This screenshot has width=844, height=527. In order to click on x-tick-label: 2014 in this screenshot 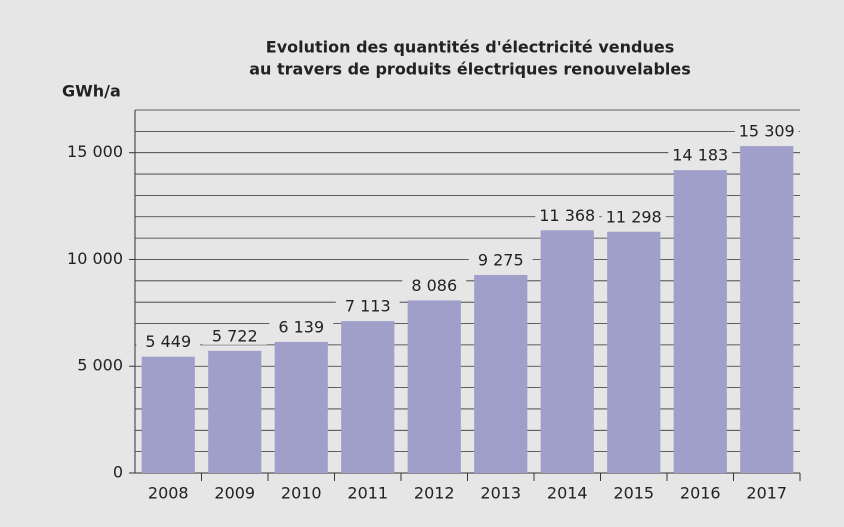, I will do `click(567, 493)`.